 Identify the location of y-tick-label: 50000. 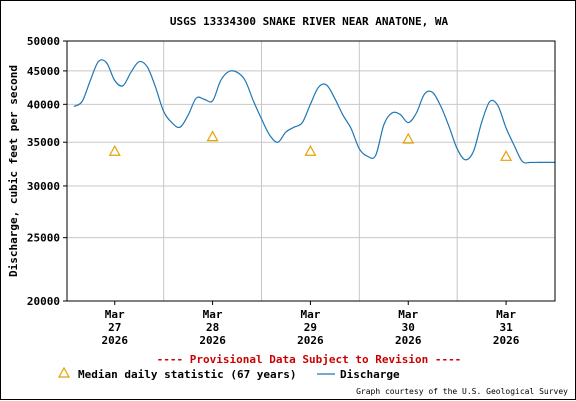
(43, 41).